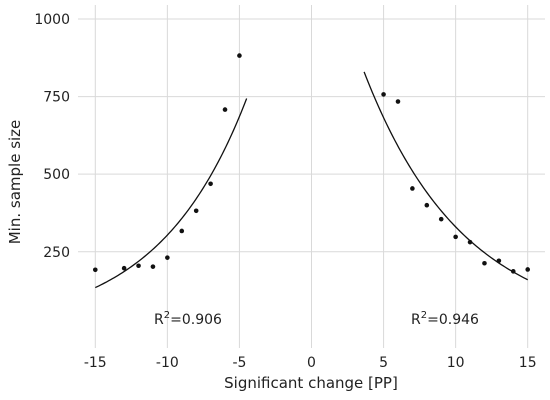  What do you see at coordinates (456, 363) in the screenshot?
I see `x-tick-label: 10` at bounding box center [456, 363].